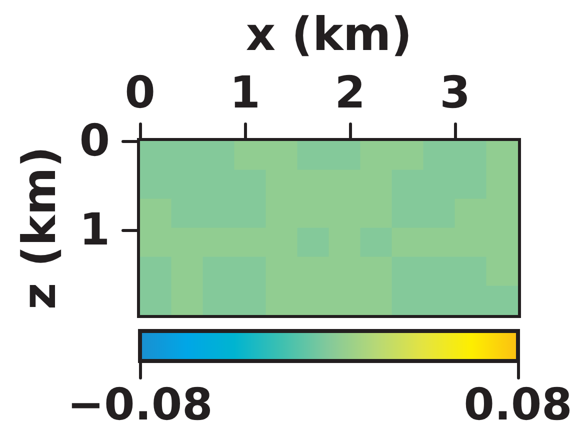 The image size is (587, 433). What do you see at coordinates (350, 93) in the screenshot?
I see `x-tick-label: 2` at bounding box center [350, 93].